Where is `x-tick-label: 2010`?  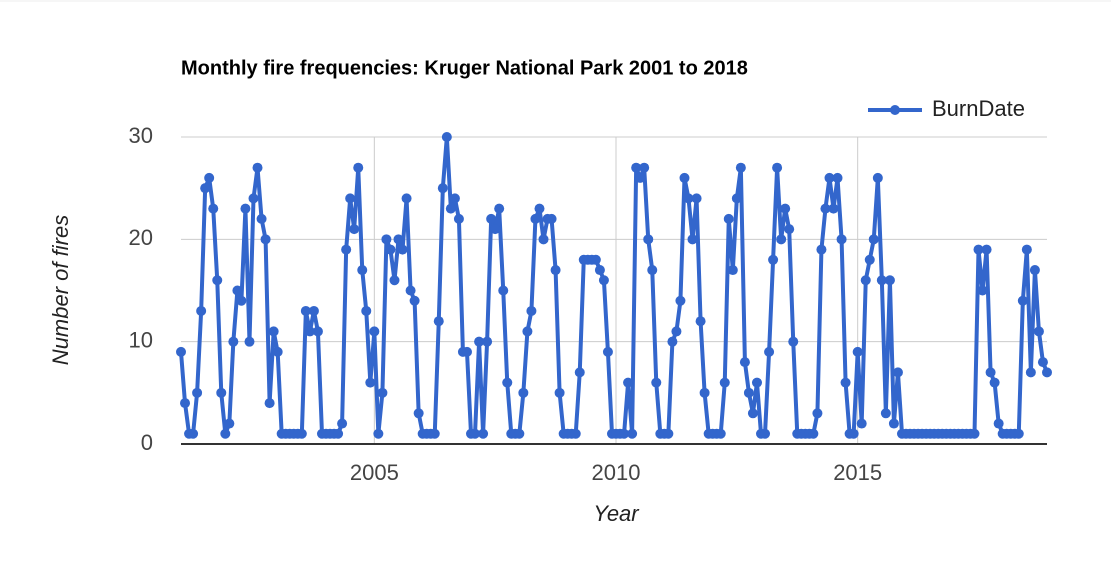
x-tick-label: 2010 is located at coordinates (616, 472).